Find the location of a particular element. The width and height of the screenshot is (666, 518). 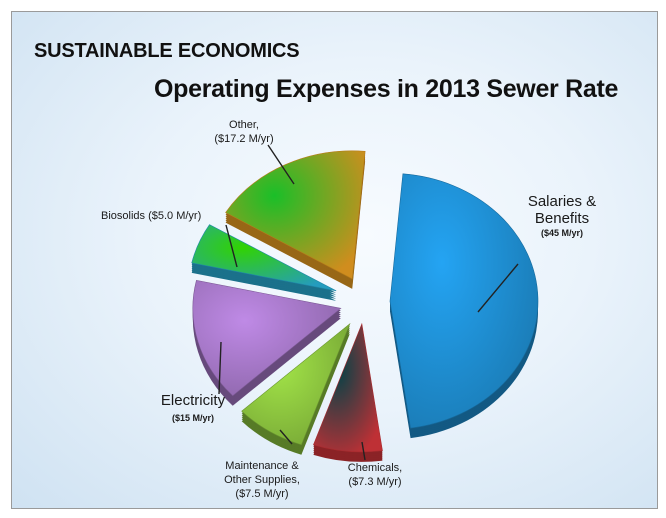

slice-label: Salaries &Benefits($45 M/yr) is located at coordinates (536, 253).